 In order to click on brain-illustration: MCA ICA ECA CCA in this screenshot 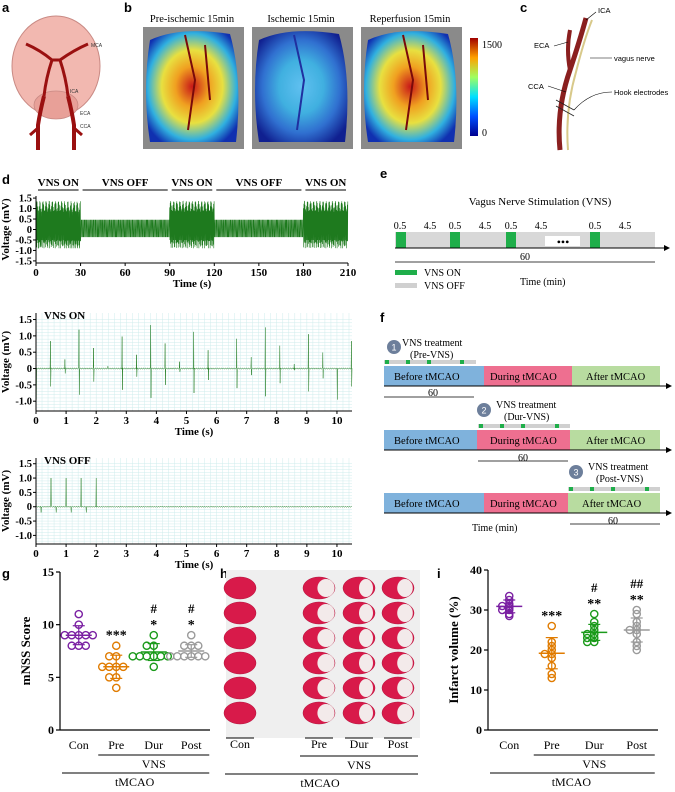, I will do `click(57, 82)`.